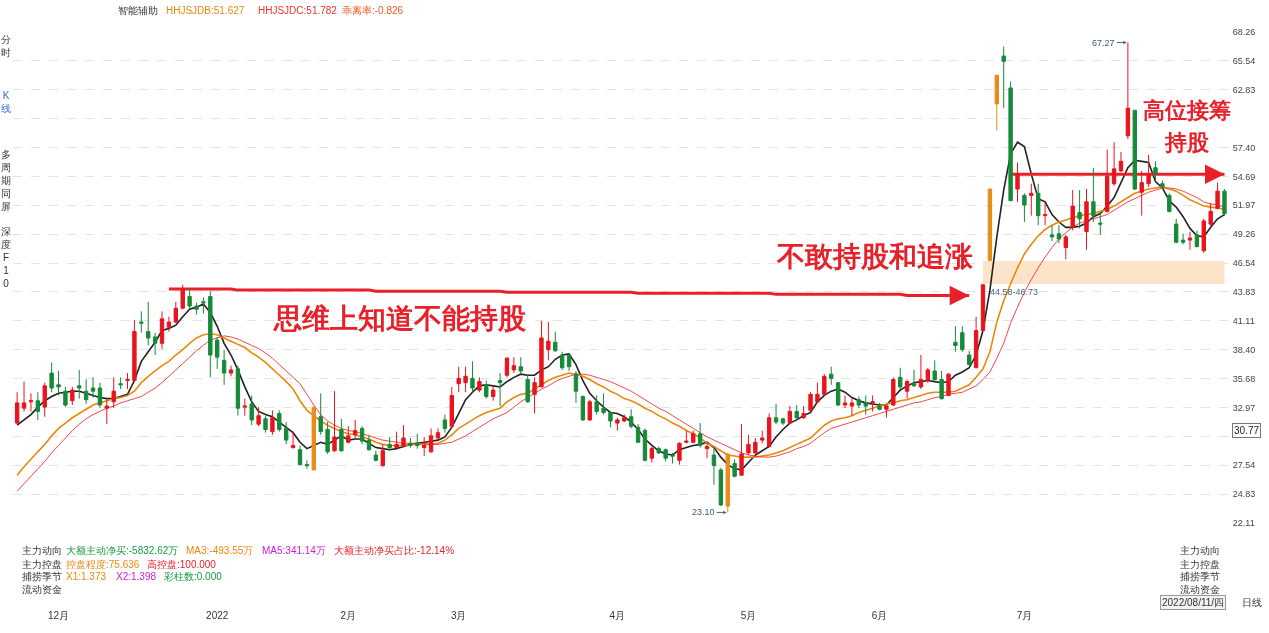 Image resolution: width=1269 pixels, height=633 pixels. I want to click on text: X2:1.398, so click(136, 576).